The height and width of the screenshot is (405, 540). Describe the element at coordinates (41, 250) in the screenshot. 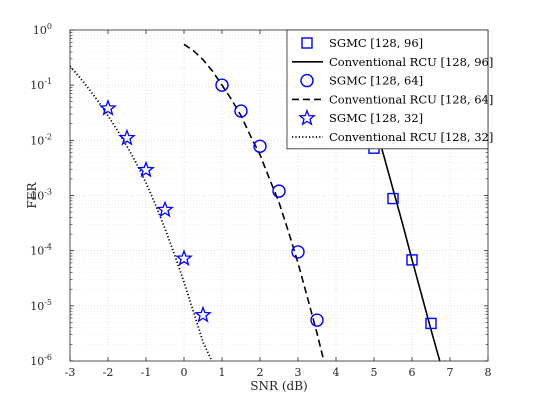

I see `y-tick-label: 10⁻⁴` at that location.